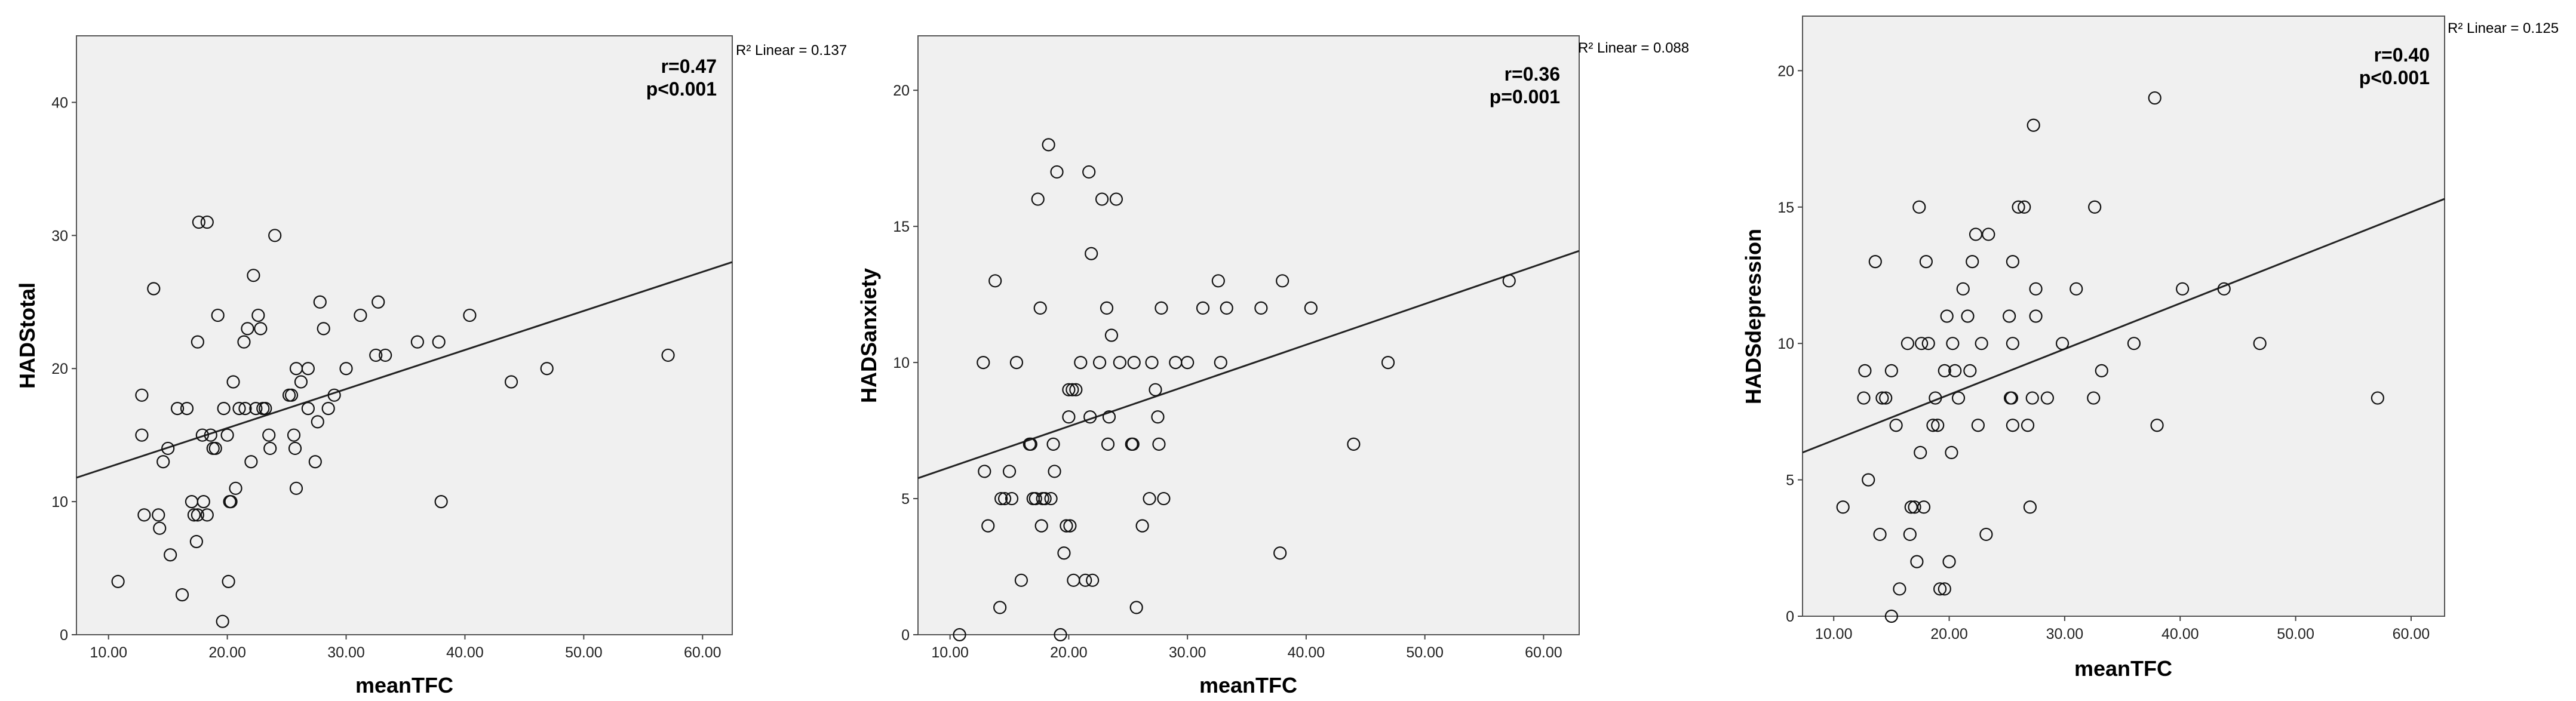  I want to click on fit-label: R² Linear = 0.137, so click(791, 50).